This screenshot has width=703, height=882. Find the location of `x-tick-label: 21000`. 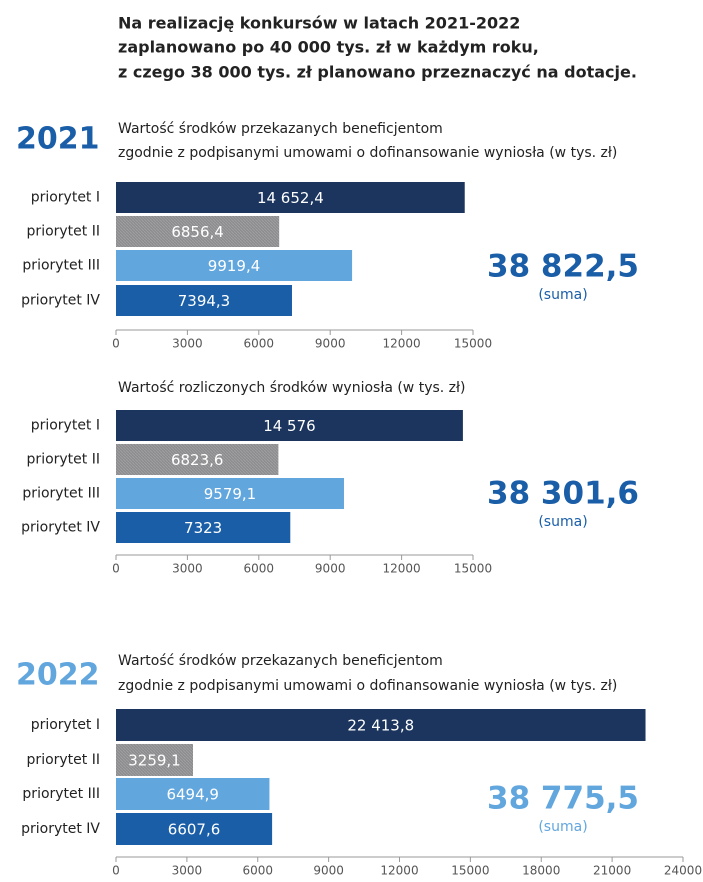

x-tick-label: 21000 is located at coordinates (612, 871).